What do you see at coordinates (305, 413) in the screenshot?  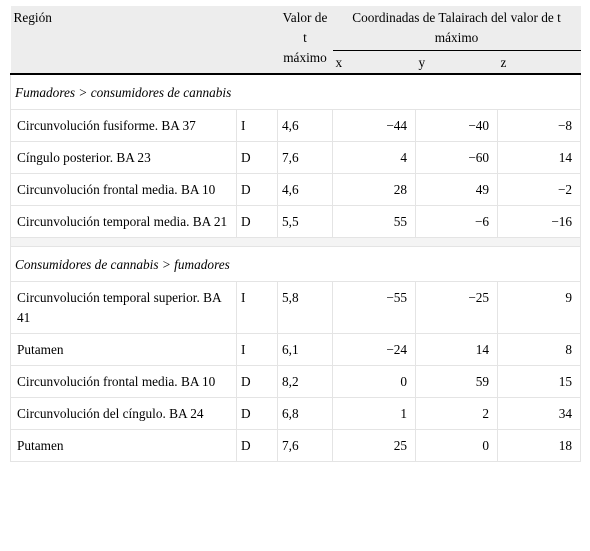 I see `t-value-cell: 6,8` at bounding box center [305, 413].